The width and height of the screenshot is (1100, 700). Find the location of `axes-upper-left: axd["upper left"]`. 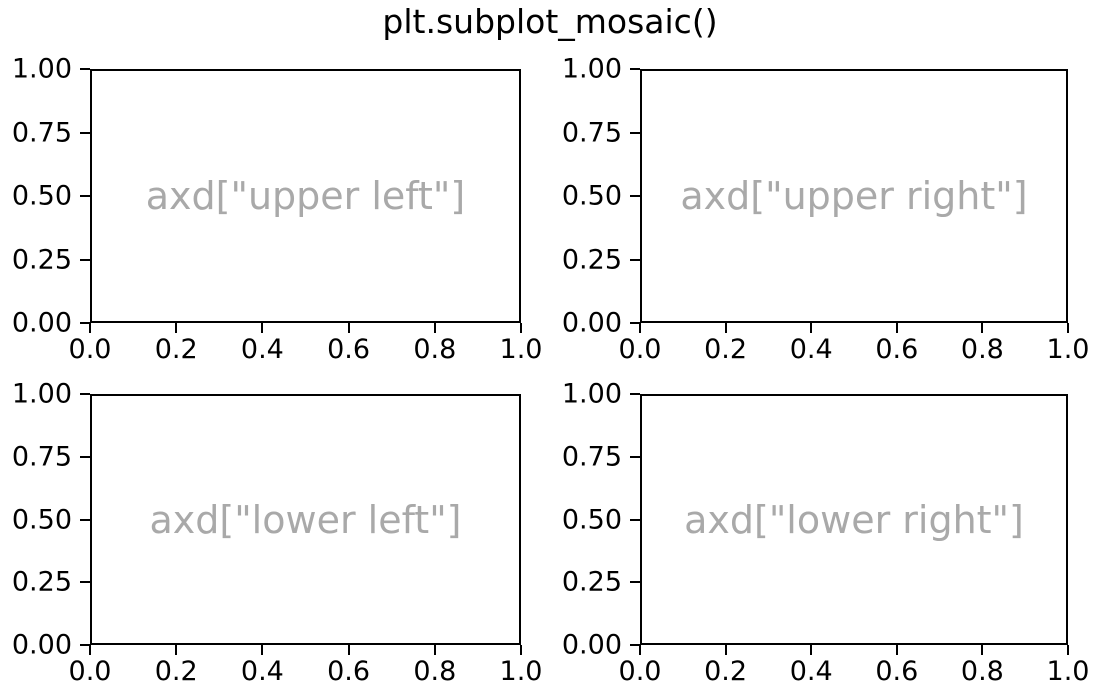

axes-upper-left: axd["upper left"] is located at coordinates (305, 196).